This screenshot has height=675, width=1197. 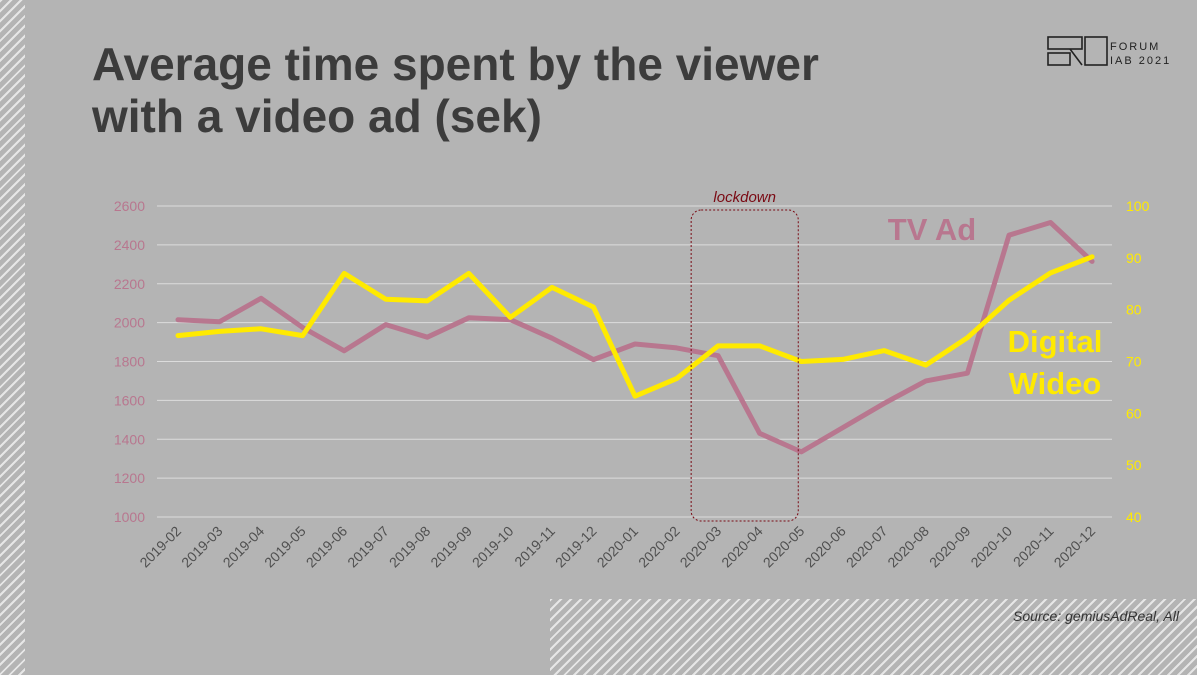 I want to click on x-axis-tick-label: 2019-09, so click(x=451, y=547).